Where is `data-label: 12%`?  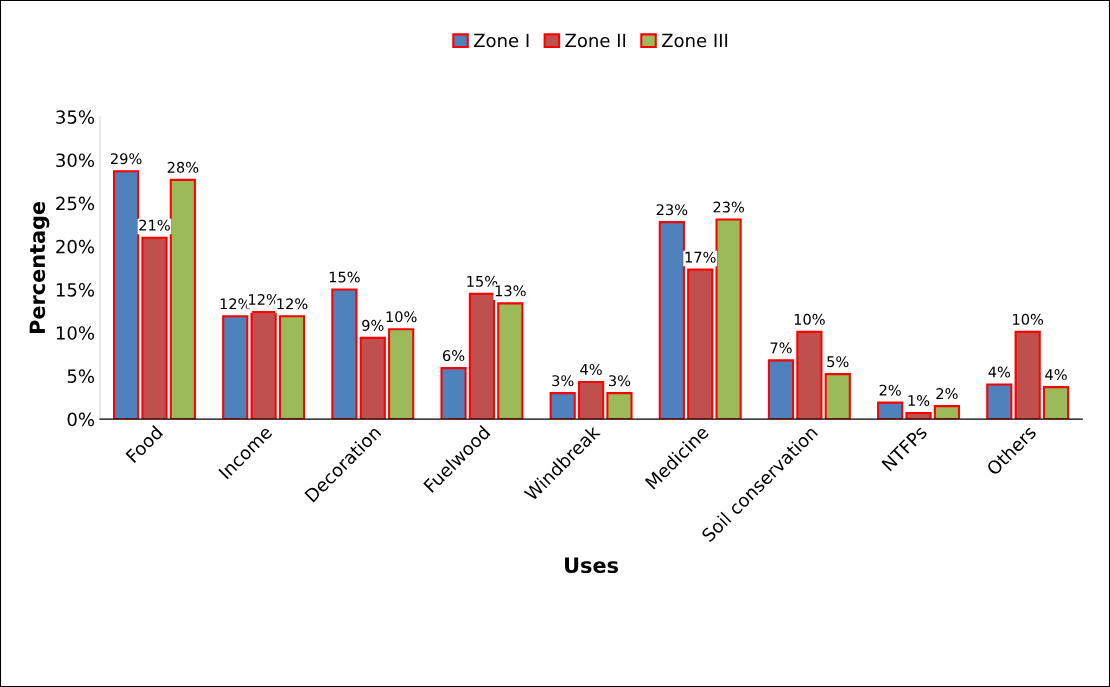 data-label: 12% is located at coordinates (292, 304).